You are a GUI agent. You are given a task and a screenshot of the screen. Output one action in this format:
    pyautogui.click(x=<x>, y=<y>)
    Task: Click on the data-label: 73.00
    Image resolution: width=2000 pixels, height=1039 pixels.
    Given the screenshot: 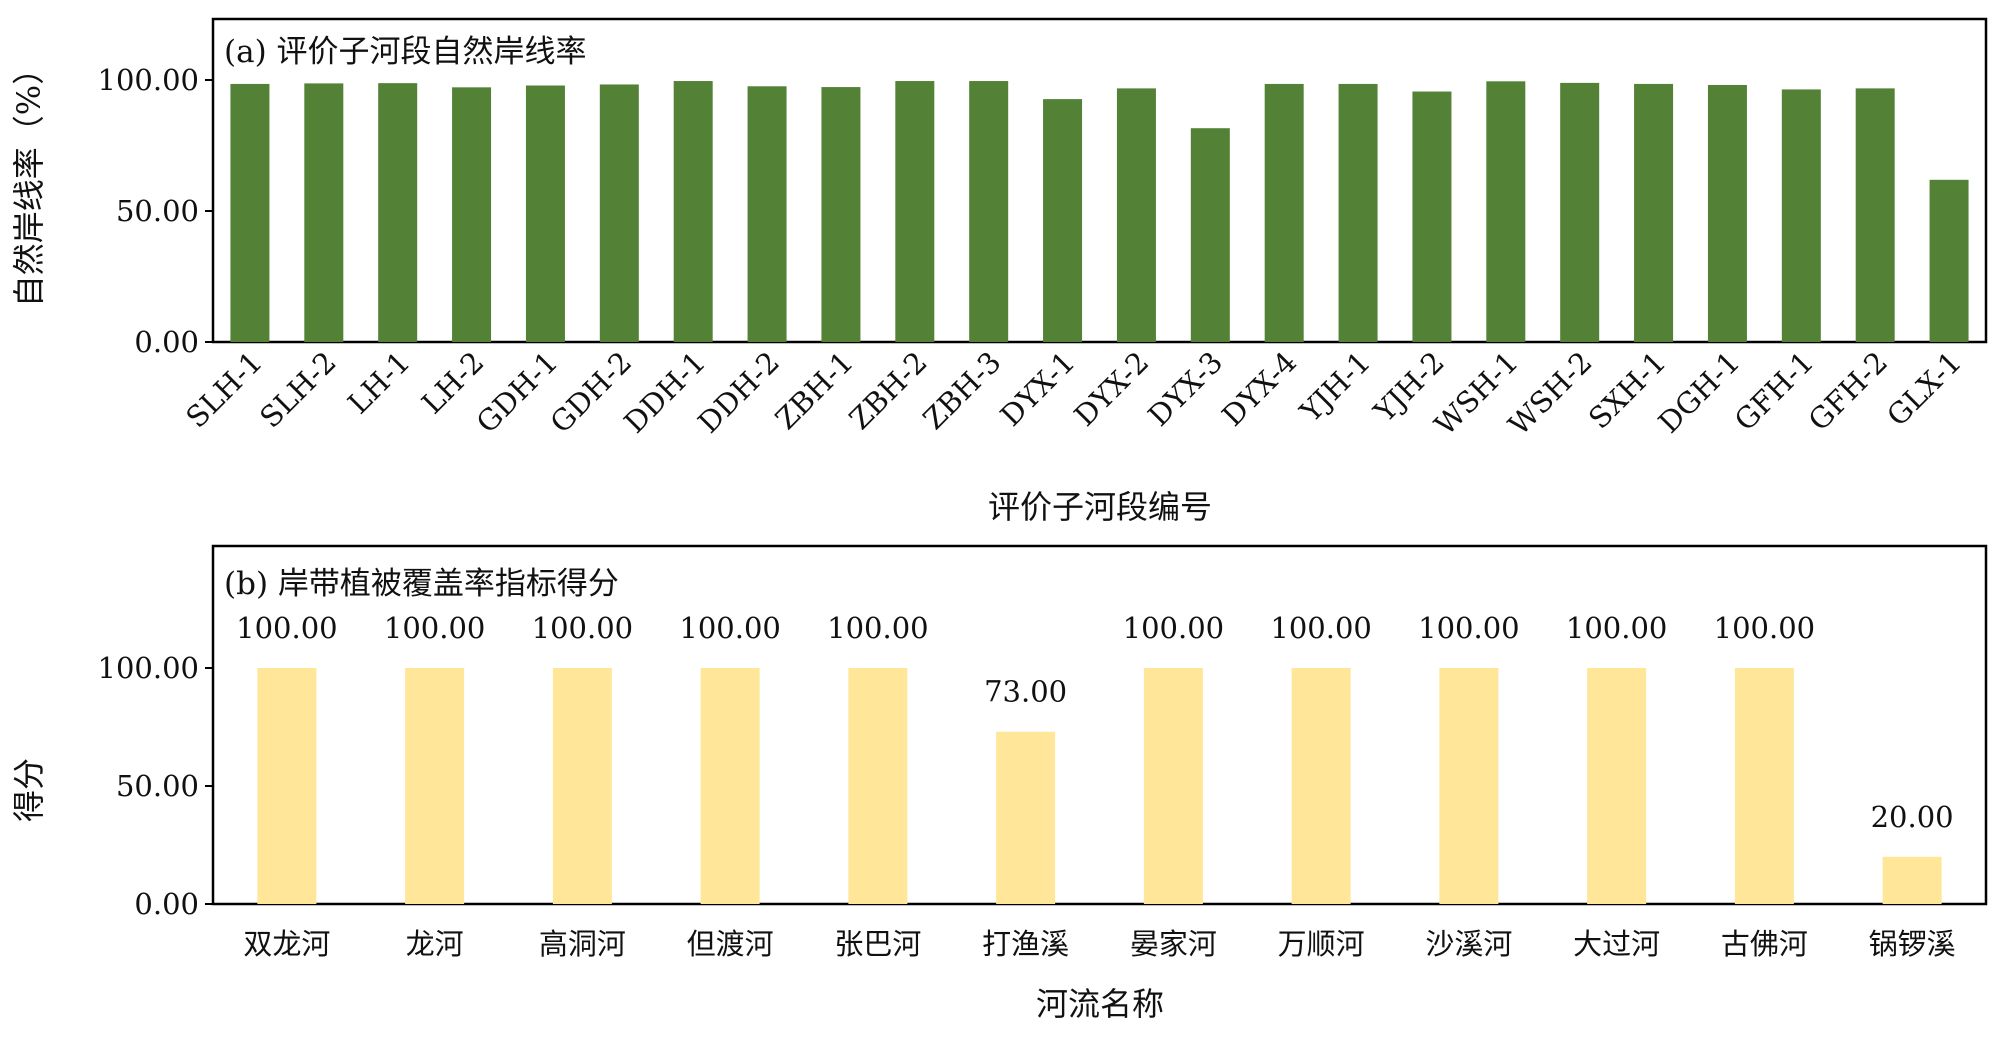 What is the action you would take?
    pyautogui.click(x=1025, y=692)
    